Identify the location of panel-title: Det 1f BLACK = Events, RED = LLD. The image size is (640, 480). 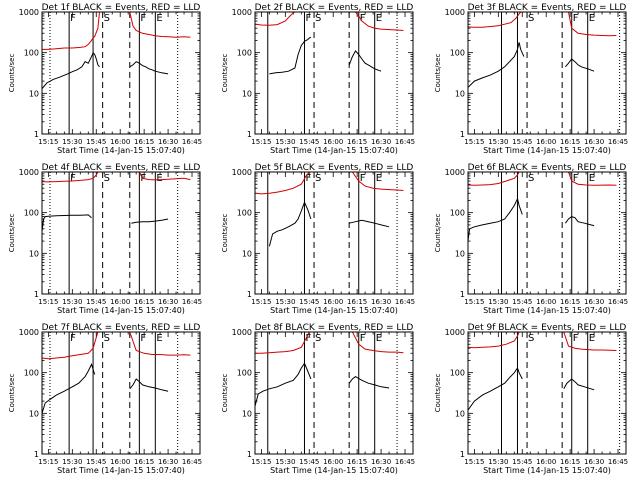
(121, 8).